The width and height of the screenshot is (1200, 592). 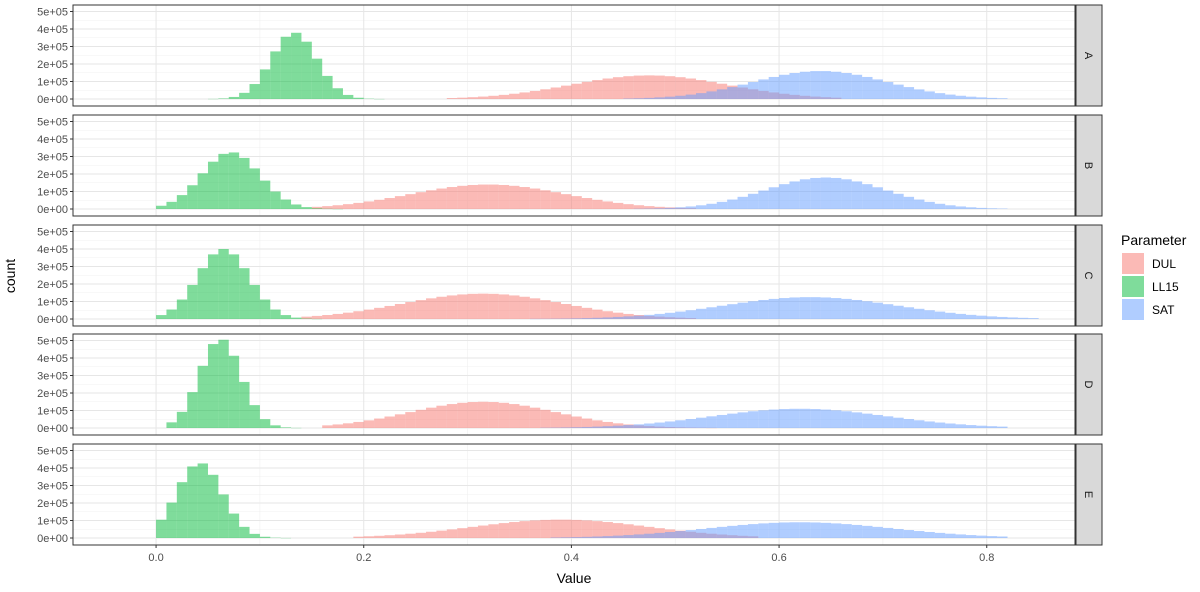 What do you see at coordinates (1165, 287) in the screenshot?
I see `legend-label: LL15` at bounding box center [1165, 287].